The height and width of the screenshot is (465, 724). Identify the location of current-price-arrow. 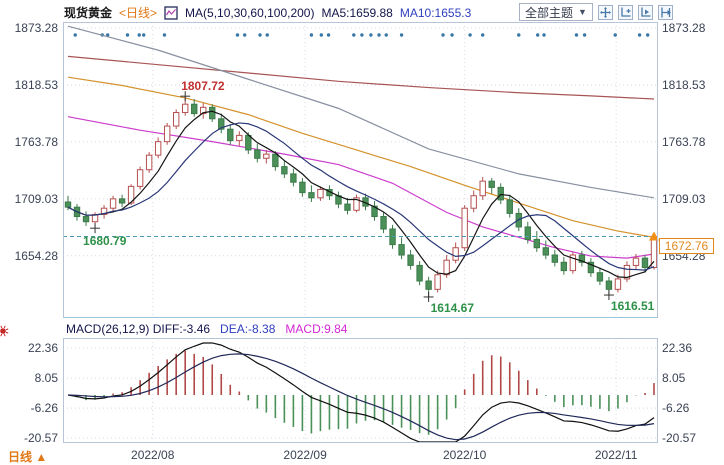
(654, 236).